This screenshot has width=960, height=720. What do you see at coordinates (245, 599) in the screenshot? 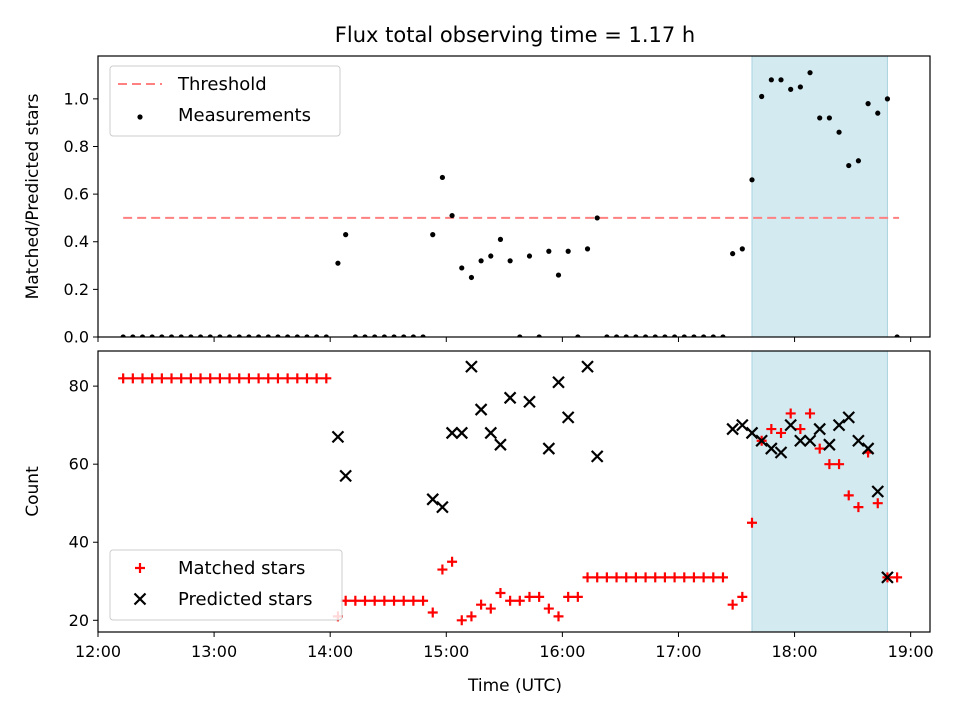
I see `legend-label: Predicted stars` at bounding box center [245, 599].